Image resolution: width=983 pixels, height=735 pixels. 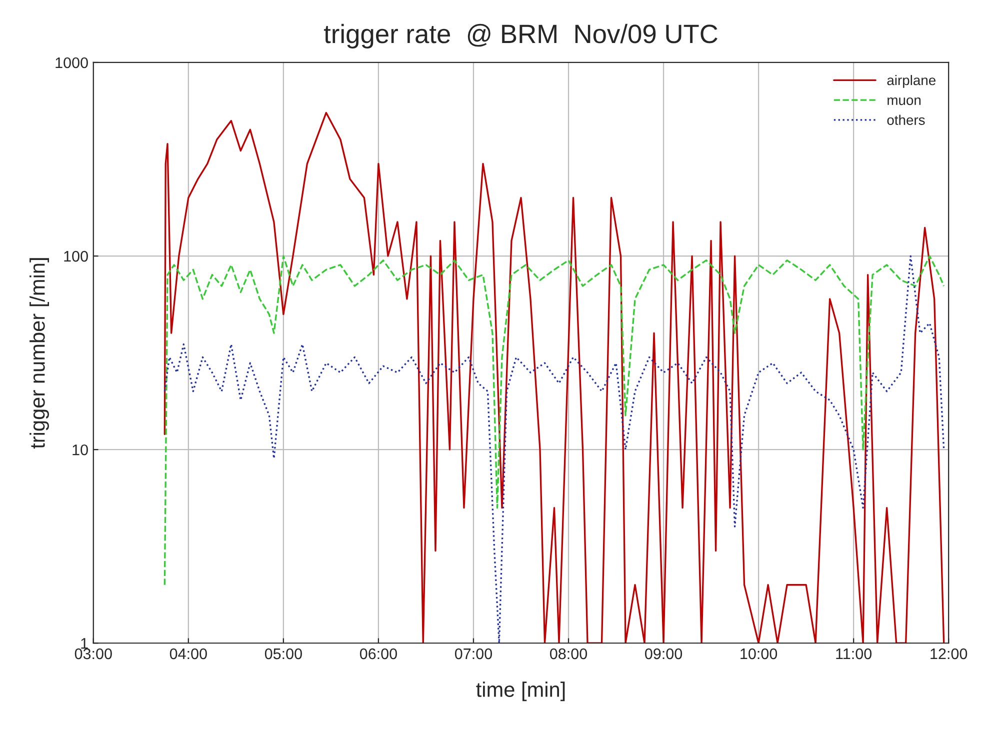 I want to click on x-tick-label: 12:00, so click(x=949, y=654).